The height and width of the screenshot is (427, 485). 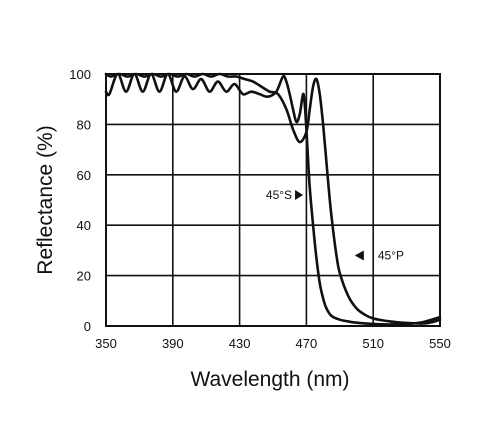 I want to click on series-annotations: 45°S 45°P, so click(x=335, y=225).